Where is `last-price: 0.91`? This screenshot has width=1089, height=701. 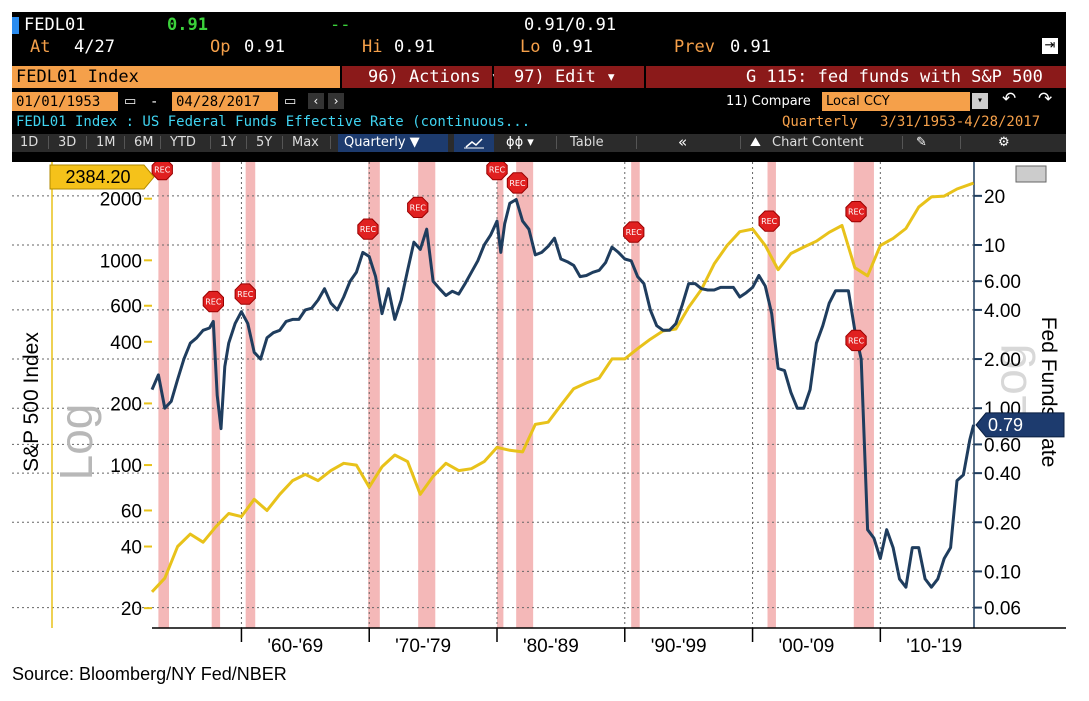 last-price: 0.91 is located at coordinates (187, 25).